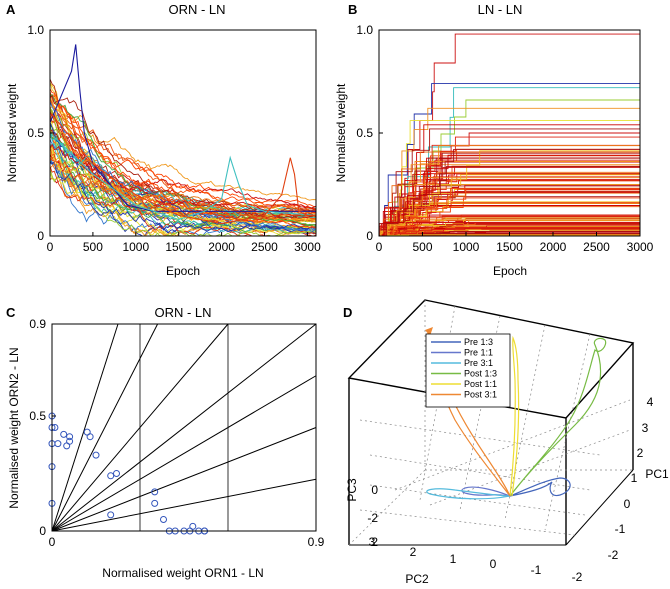  I want to click on legend-label: Pre 1:1, so click(478, 353).